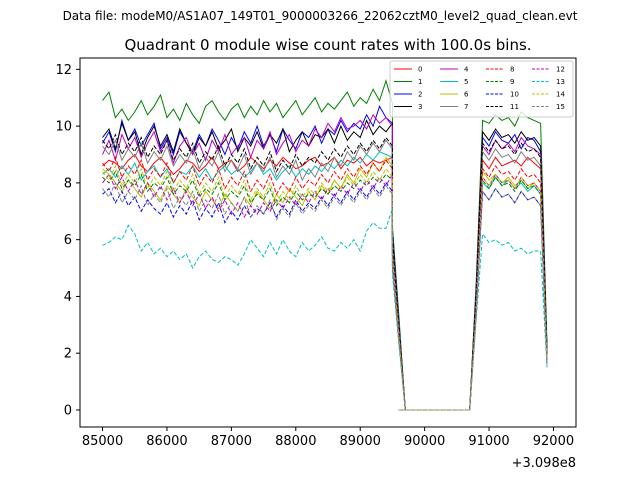  What do you see at coordinates (466, 82) in the screenshot?
I see `legend-label-5: 5` at bounding box center [466, 82].